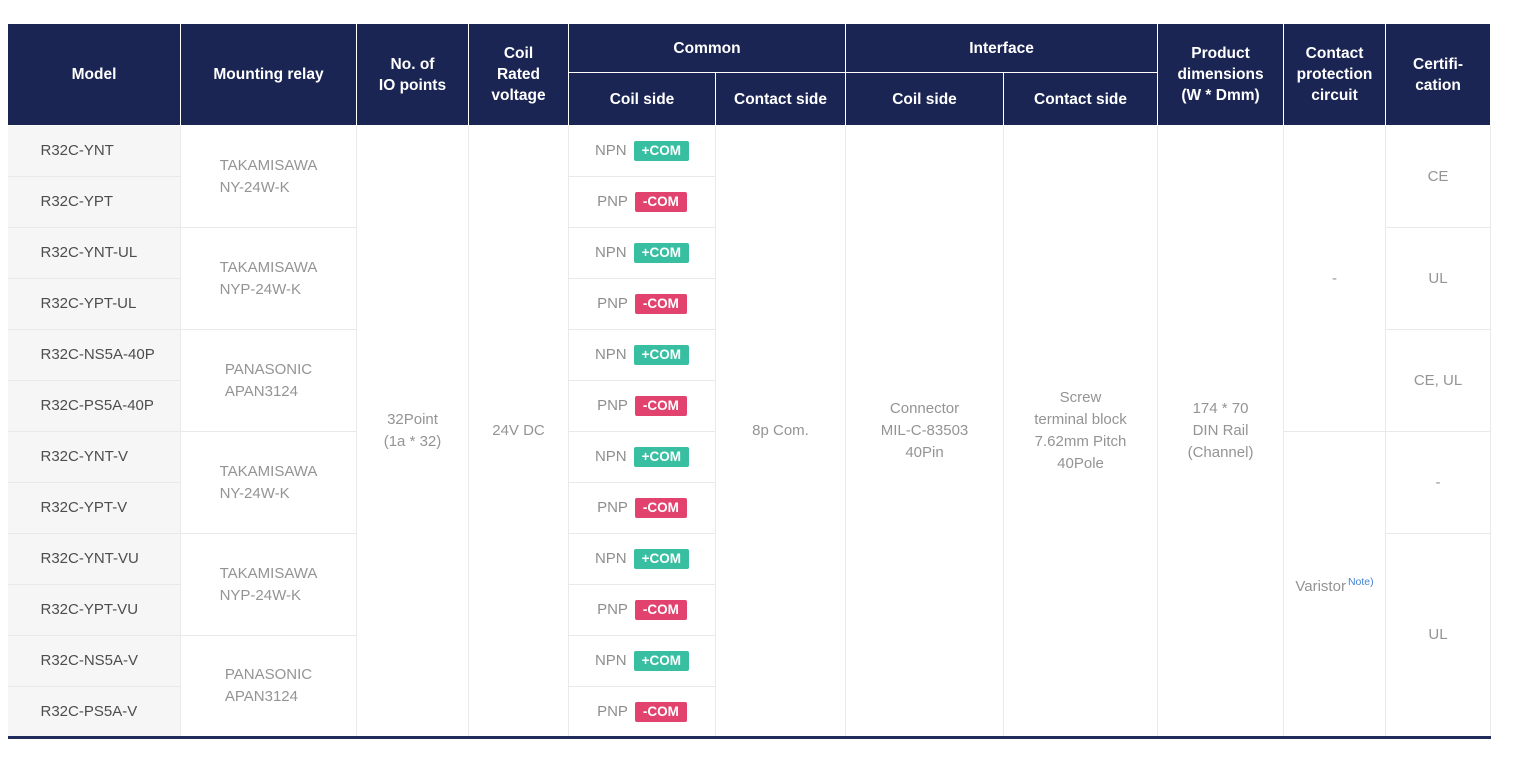 This screenshot has width=1524, height=758. Describe the element at coordinates (642, 99) in the screenshot. I see `header-common-coil-side: Coil side` at that location.